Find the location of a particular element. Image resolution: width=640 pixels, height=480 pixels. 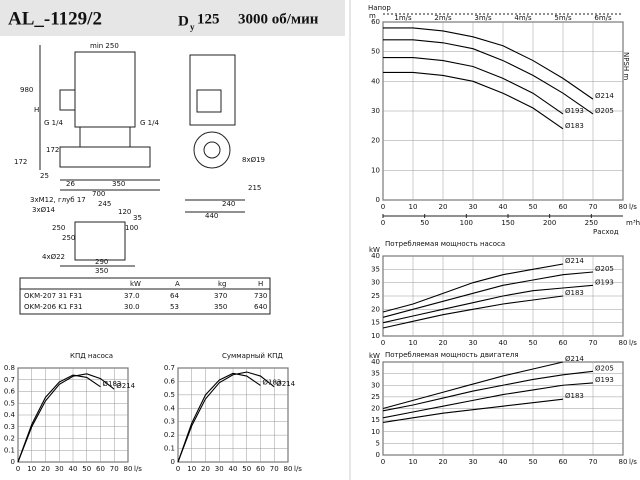

dim-label: 3xM12, глуб 17 is located at coordinates (58, 200).